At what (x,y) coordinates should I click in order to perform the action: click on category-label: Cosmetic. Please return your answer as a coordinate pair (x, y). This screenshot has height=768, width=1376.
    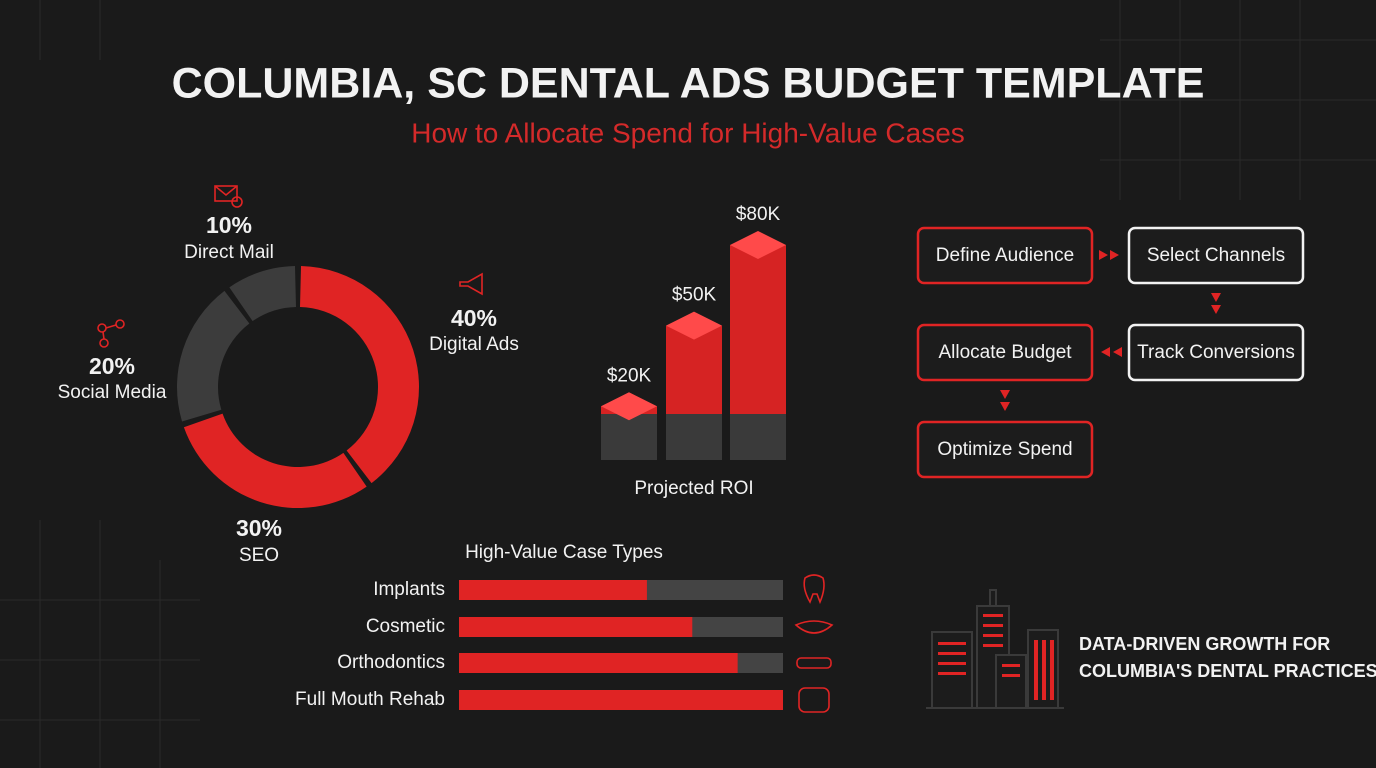
    Looking at the image, I should click on (405, 626).